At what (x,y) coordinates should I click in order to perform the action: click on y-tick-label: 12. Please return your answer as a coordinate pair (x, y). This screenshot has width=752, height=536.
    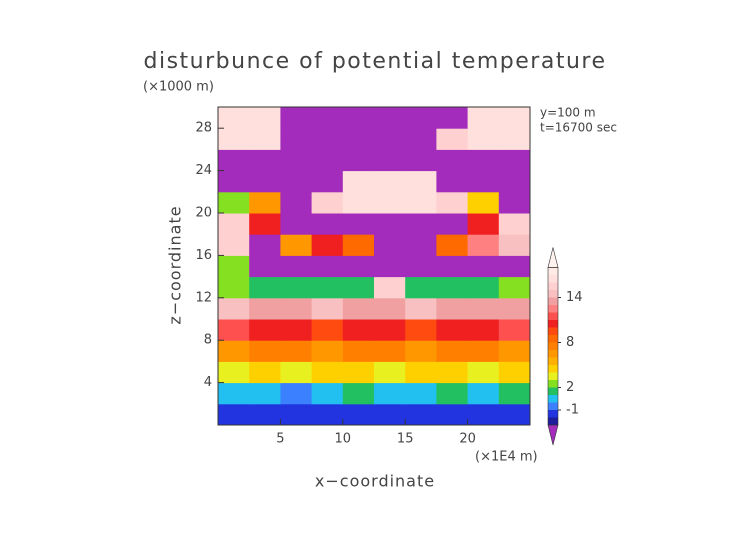
    Looking at the image, I should click on (203, 297).